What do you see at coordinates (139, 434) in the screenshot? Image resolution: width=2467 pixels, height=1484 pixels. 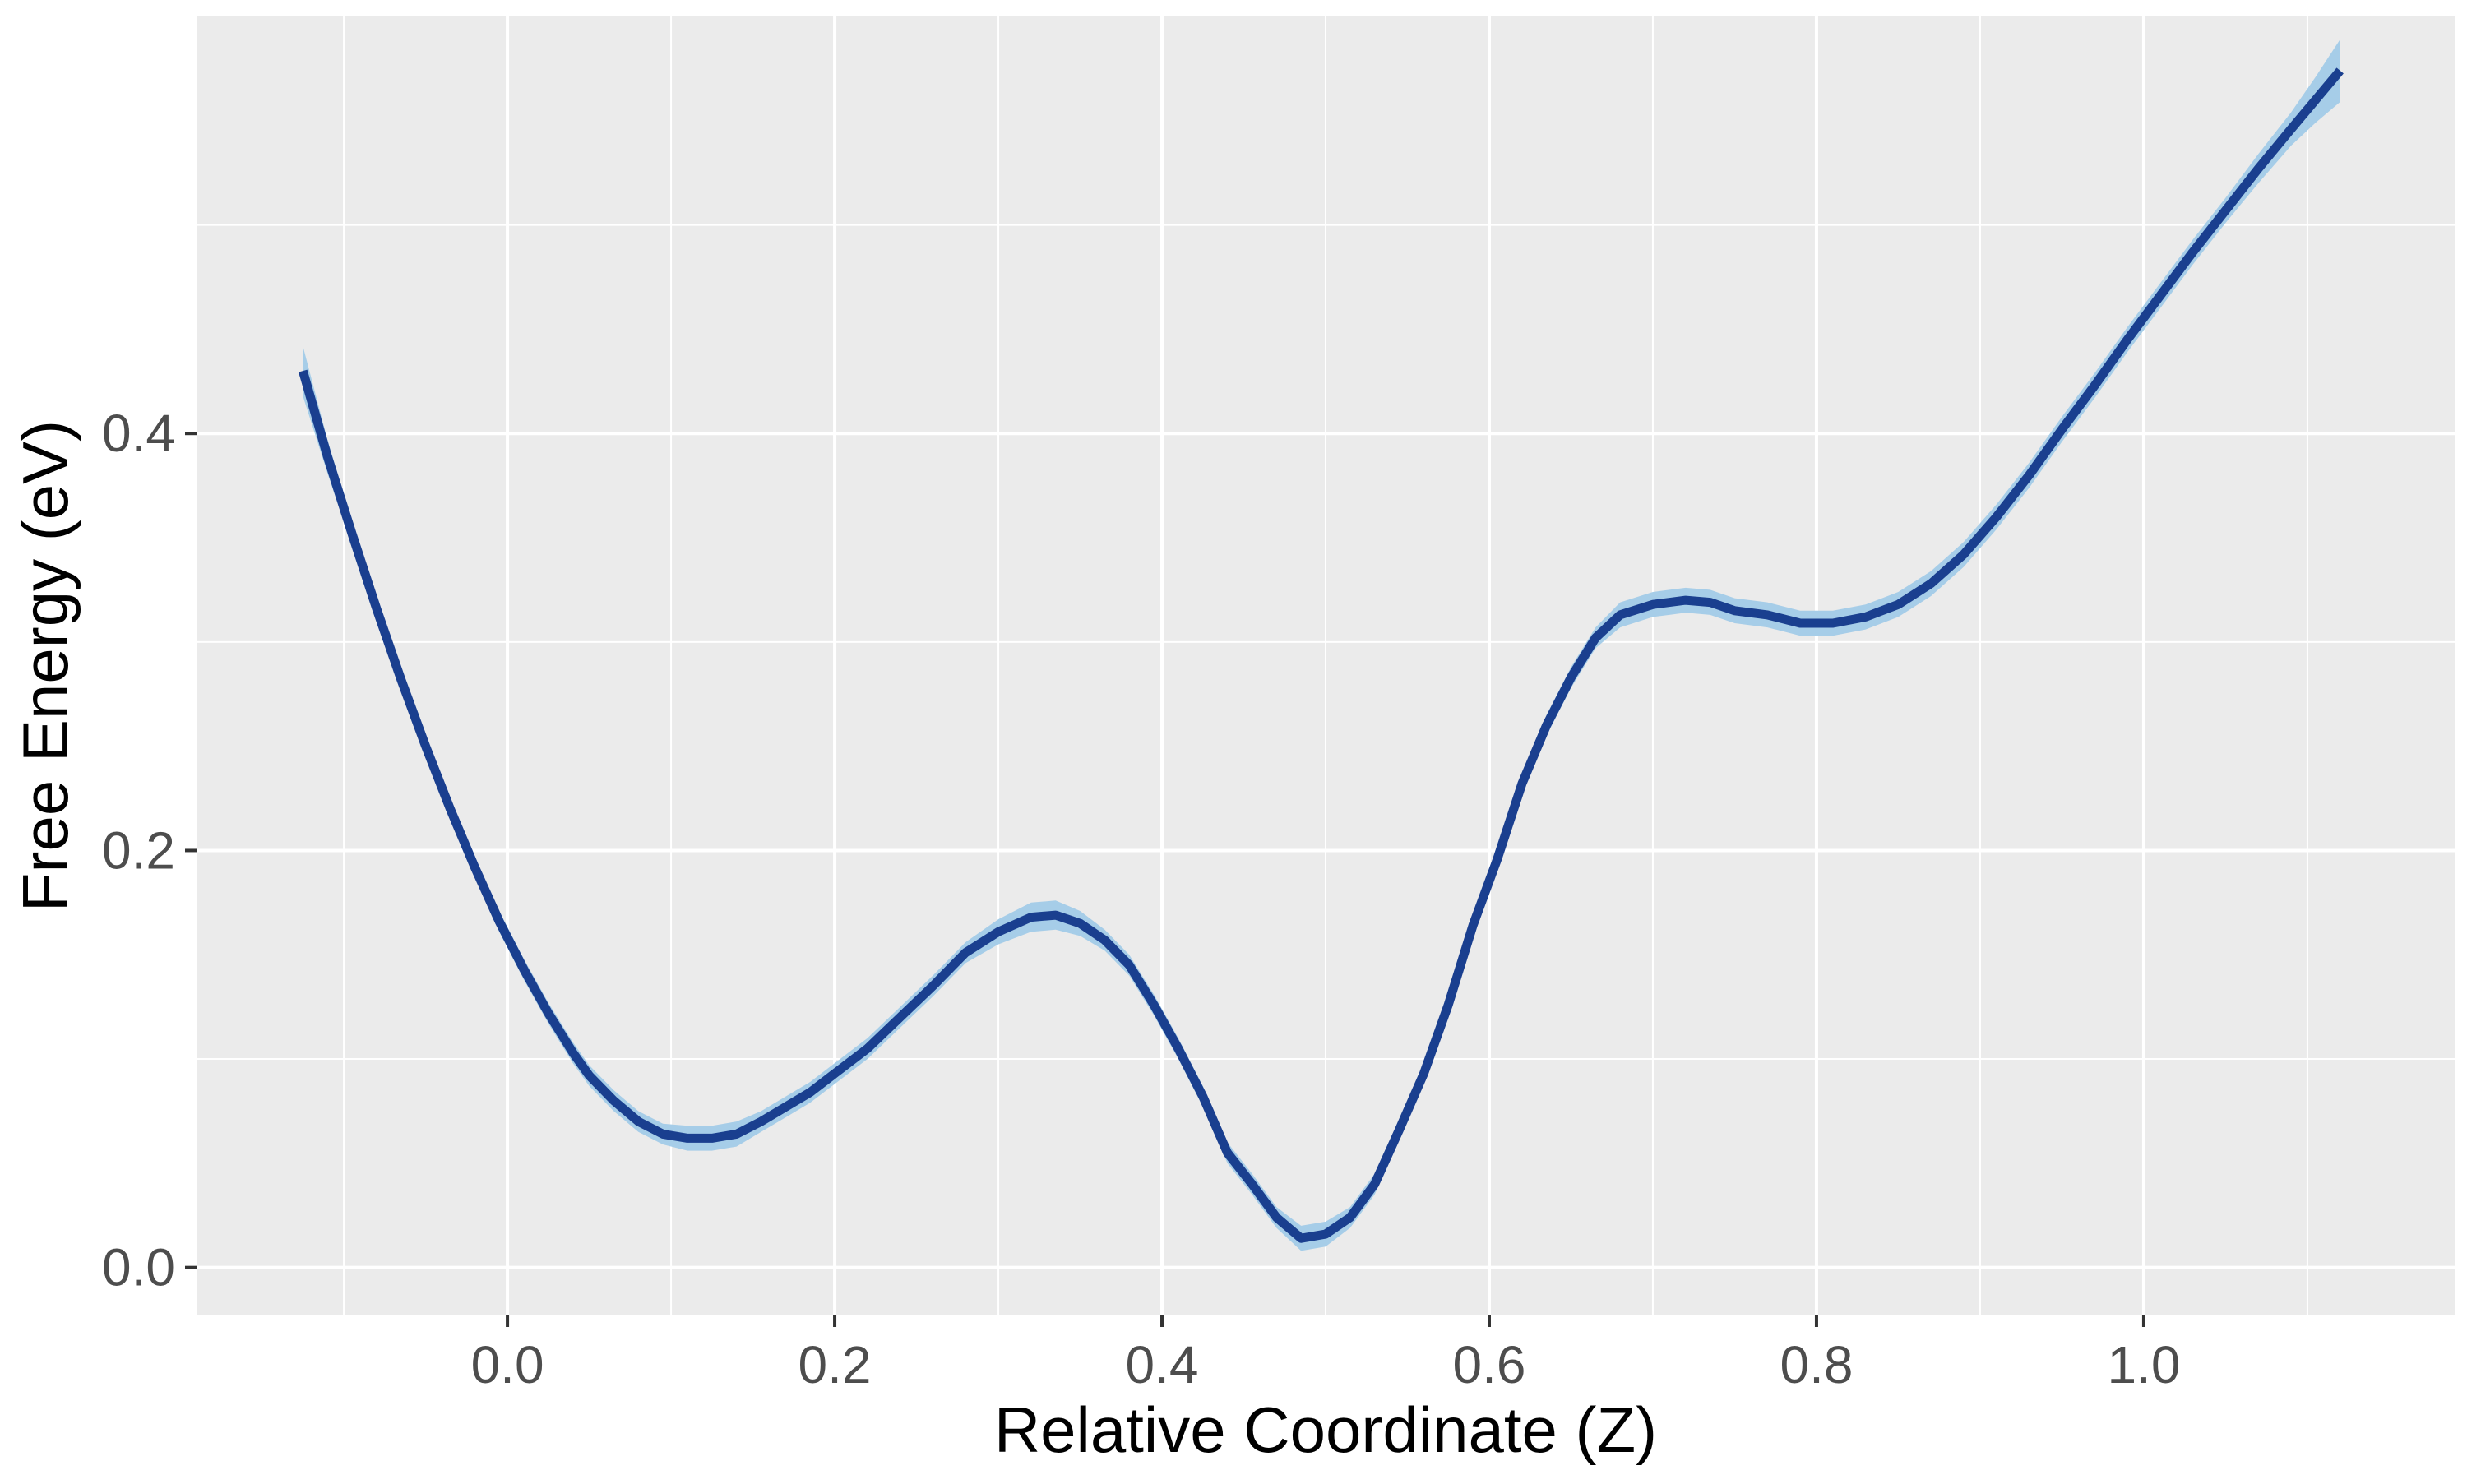 I see `y-tick-label: 0.4` at bounding box center [139, 434].